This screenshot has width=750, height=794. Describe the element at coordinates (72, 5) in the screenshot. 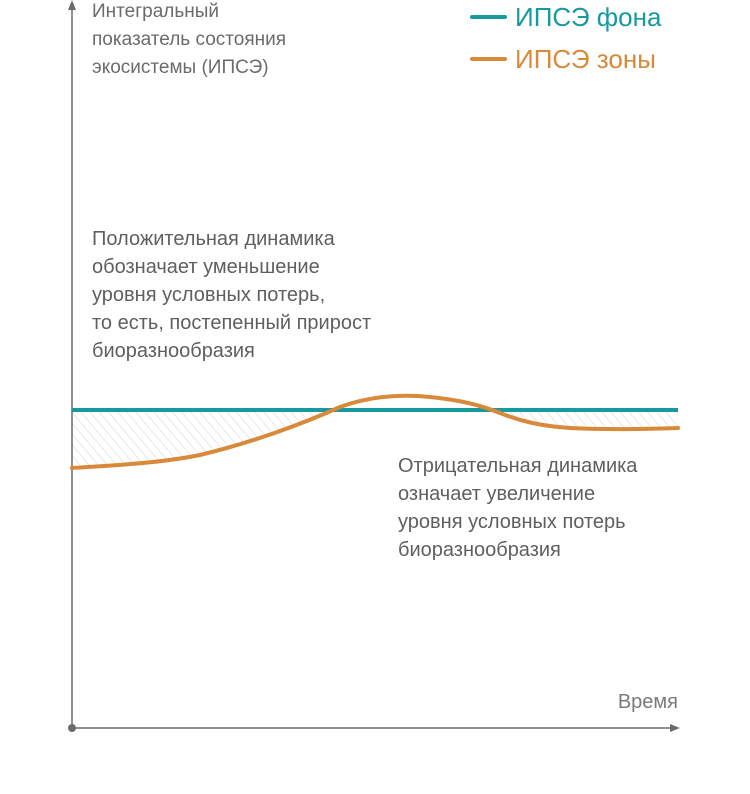

I see `y-axis-arrow` at that location.